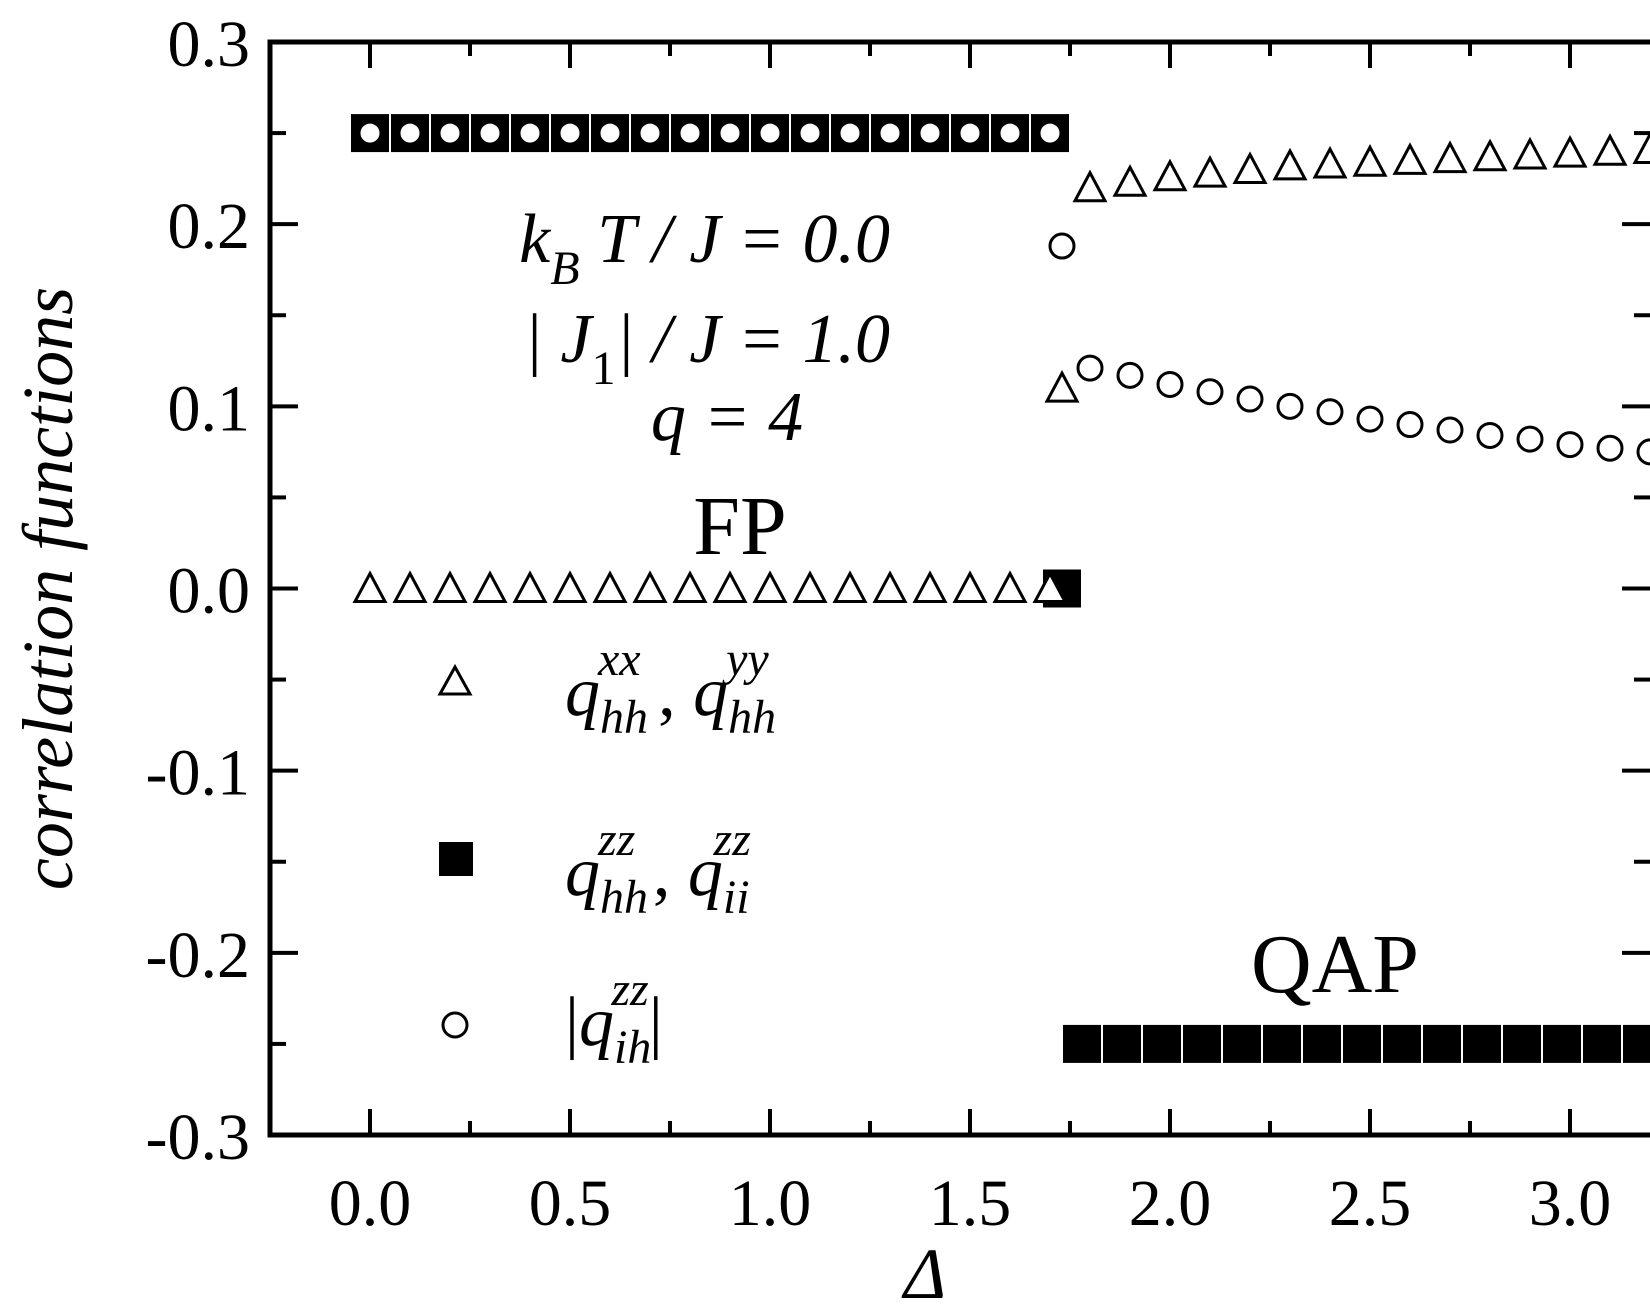  I want to click on region-label-fp: FP, so click(739, 526).